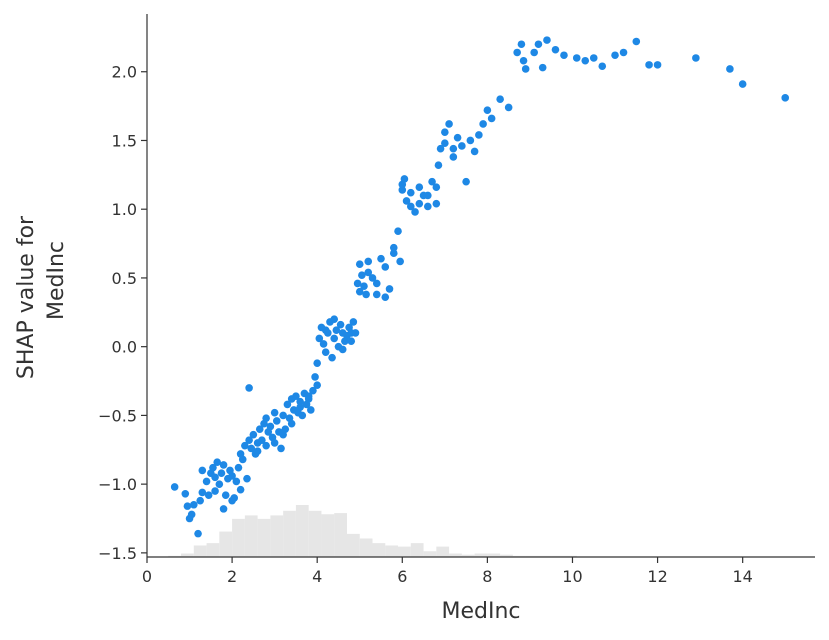 Image resolution: width=829 pixels, height=640 pixels. Describe the element at coordinates (487, 576) in the screenshot. I see `x-tick-label: 8` at that location.